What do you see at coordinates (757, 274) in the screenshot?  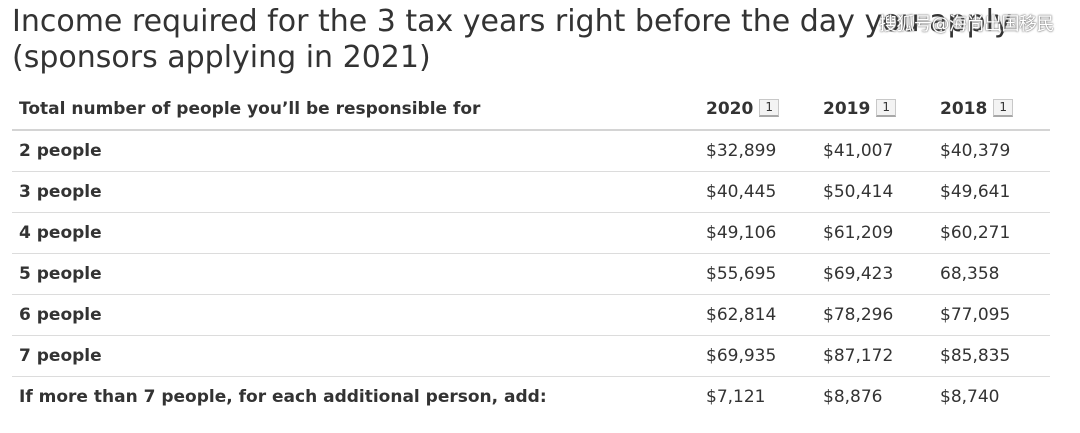 I see `cell-2020: $55,695` at bounding box center [757, 274].